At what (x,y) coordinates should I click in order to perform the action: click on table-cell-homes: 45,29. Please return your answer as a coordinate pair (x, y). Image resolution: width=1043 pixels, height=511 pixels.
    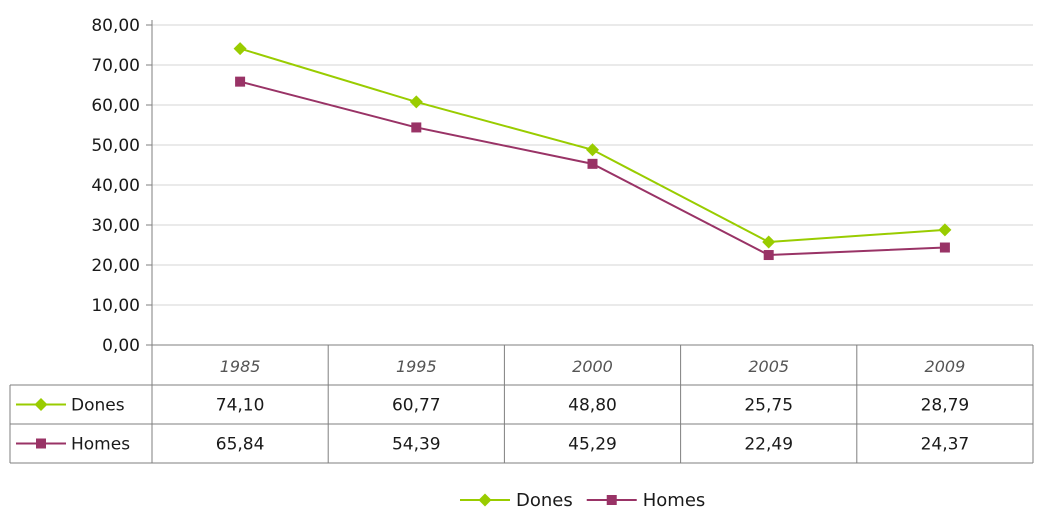
    Looking at the image, I should click on (592, 445).